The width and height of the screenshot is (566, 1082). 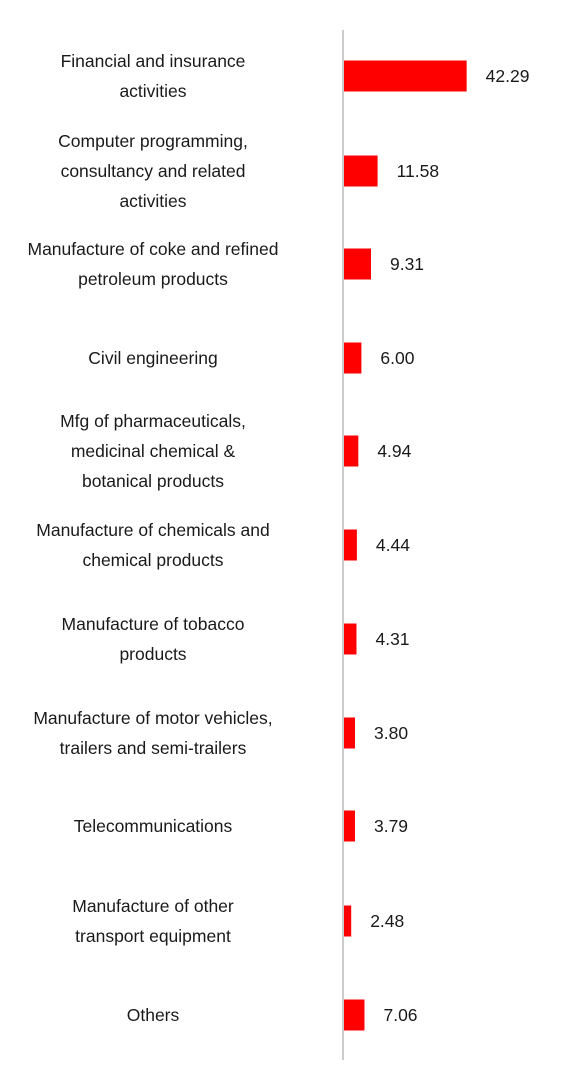 What do you see at coordinates (407, 264) in the screenshot?
I see `data-label: 9.31` at bounding box center [407, 264].